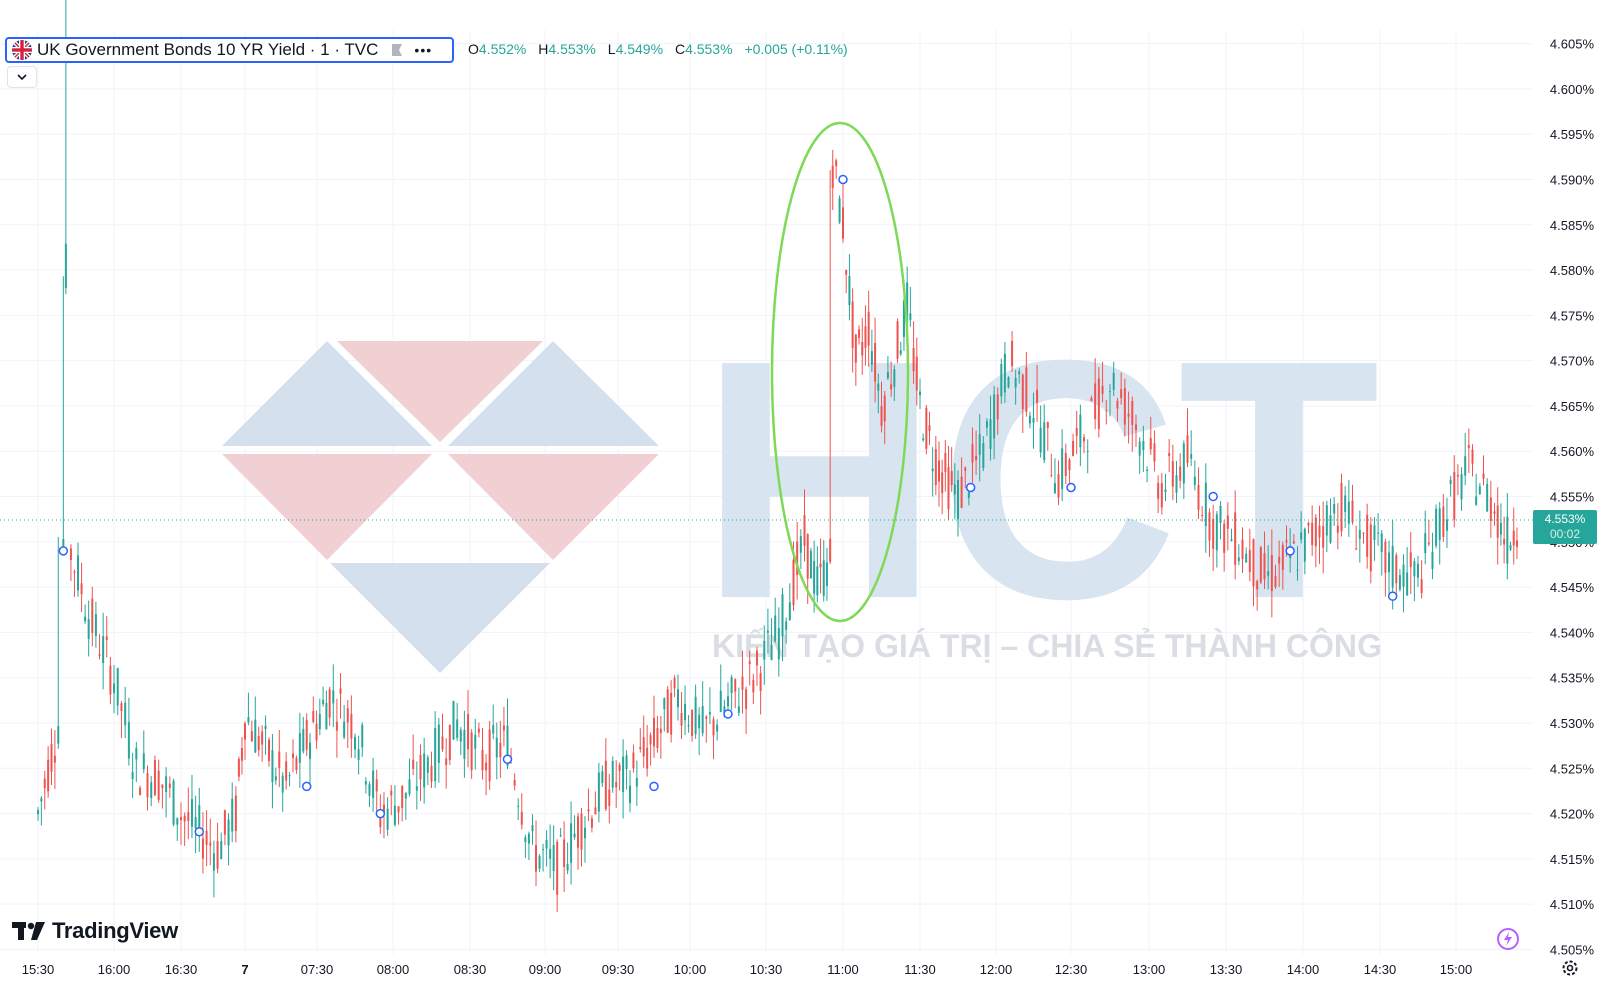 The height and width of the screenshot is (984, 1600). I want to click on price-tick-label: 4.540%, so click(1572, 632).